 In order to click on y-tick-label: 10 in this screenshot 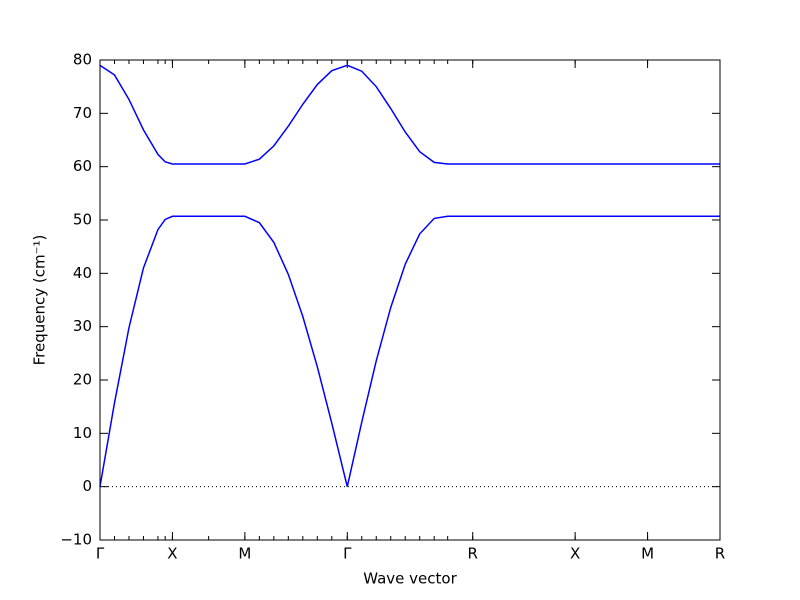, I will do `click(82, 433)`.